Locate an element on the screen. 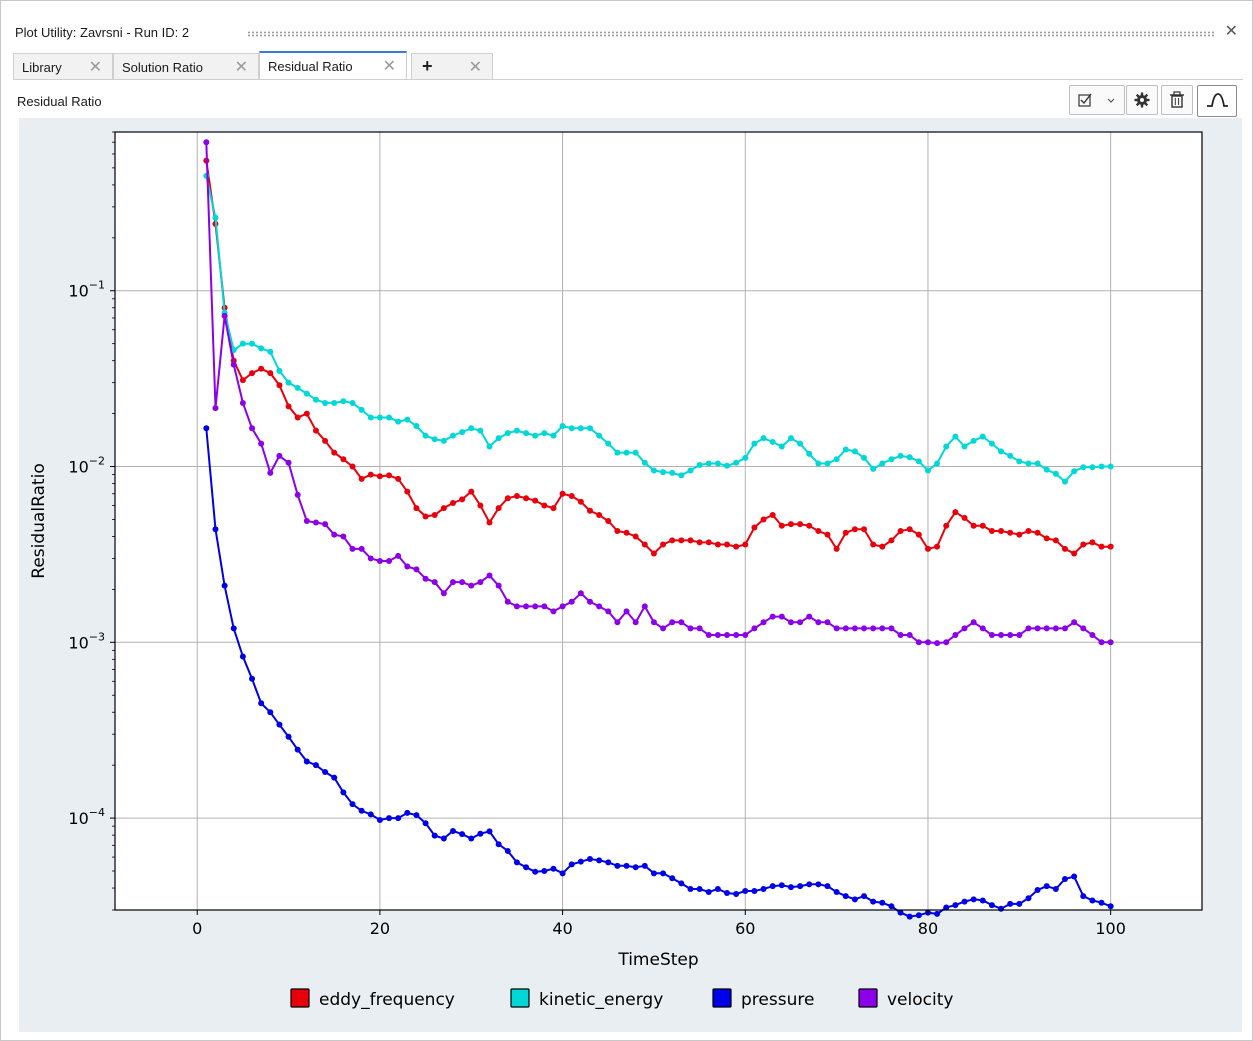 This screenshot has height=1041, width=1253. x-tick-label: 100 is located at coordinates (1110, 928).